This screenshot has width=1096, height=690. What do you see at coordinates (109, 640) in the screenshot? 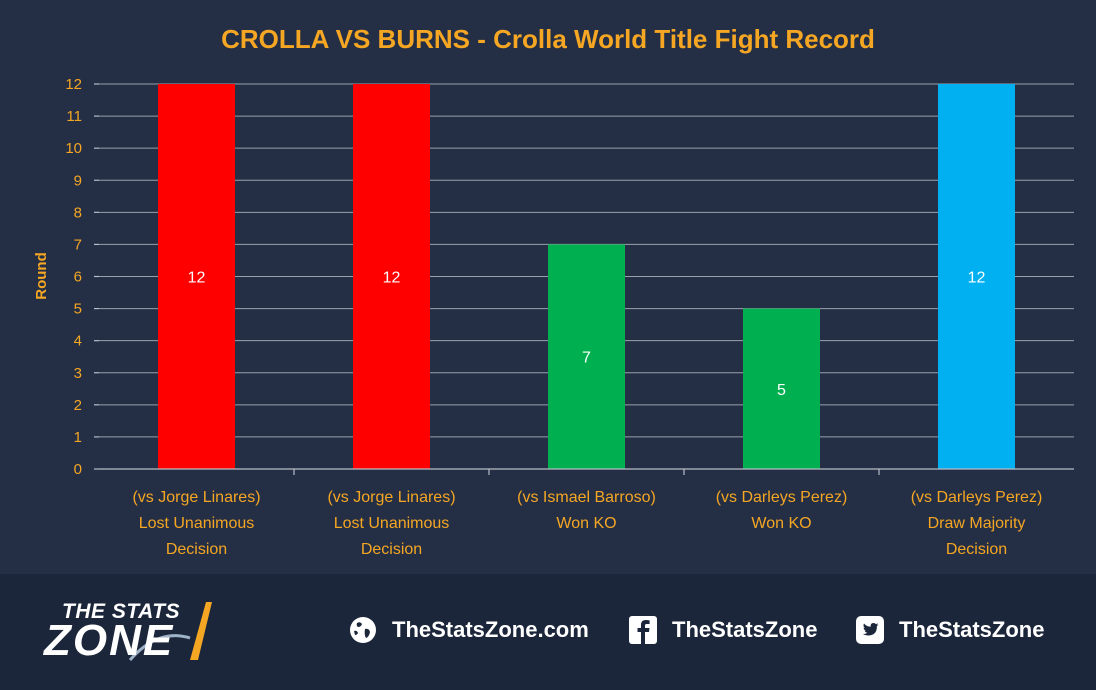
I see `logo-text-bottom: ZONE` at bounding box center [109, 640].